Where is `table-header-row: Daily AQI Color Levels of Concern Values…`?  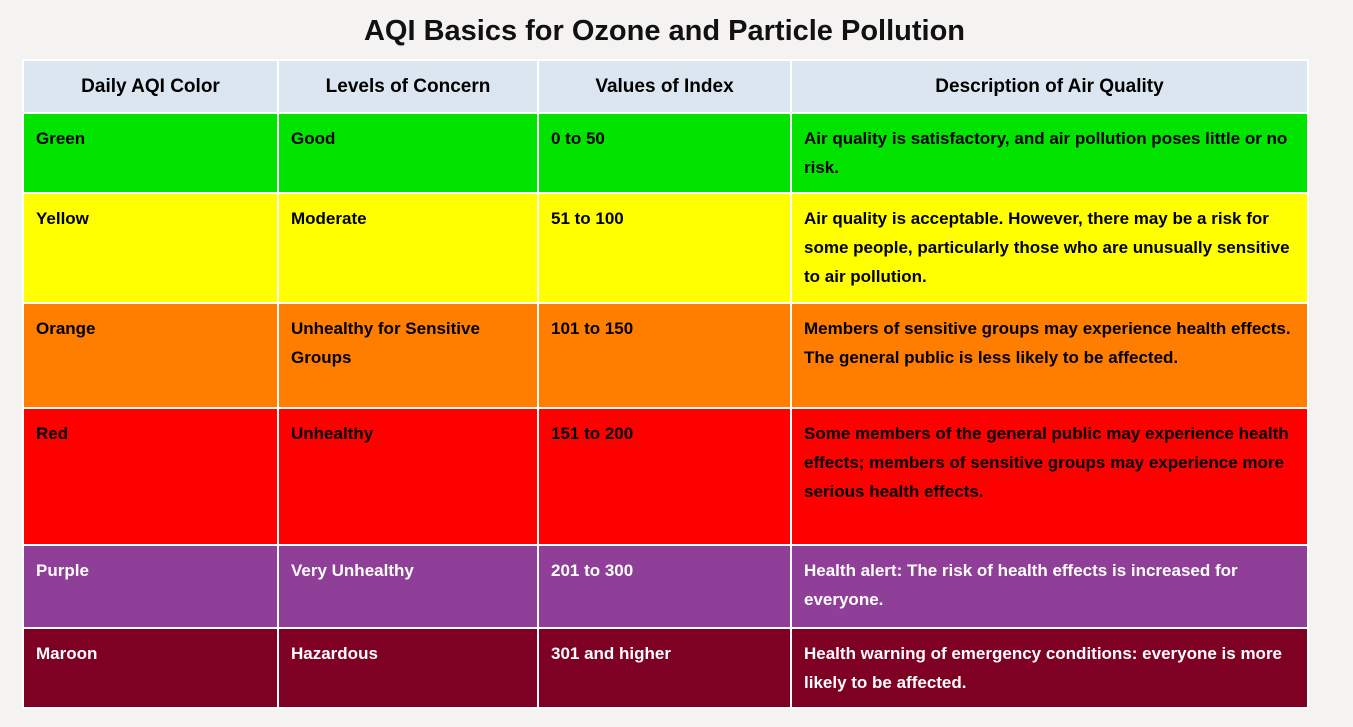
table-header-row: Daily AQI Color Levels of Concern Values… is located at coordinates (665, 86).